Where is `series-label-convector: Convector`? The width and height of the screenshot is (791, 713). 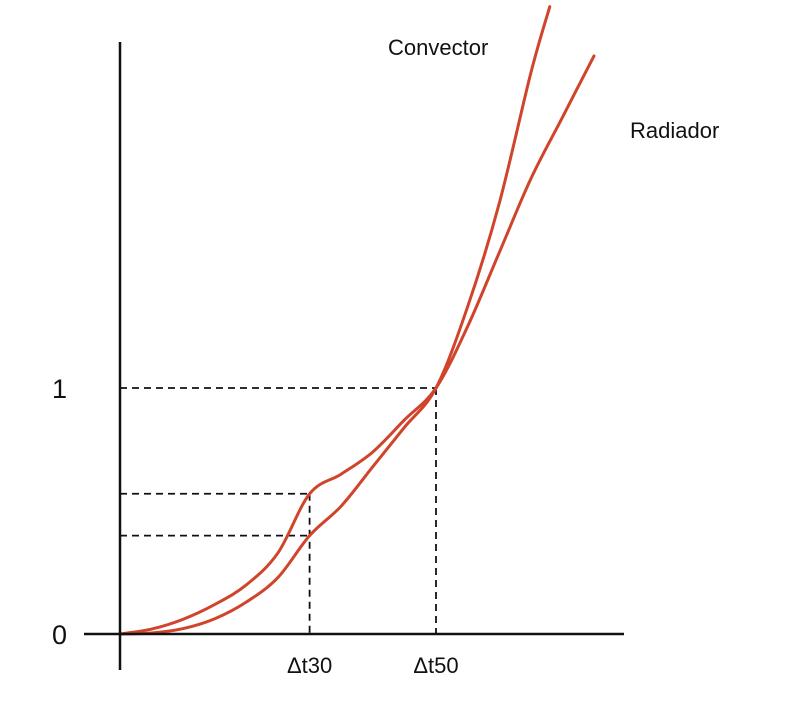
series-label-convector: Convector is located at coordinates (438, 47).